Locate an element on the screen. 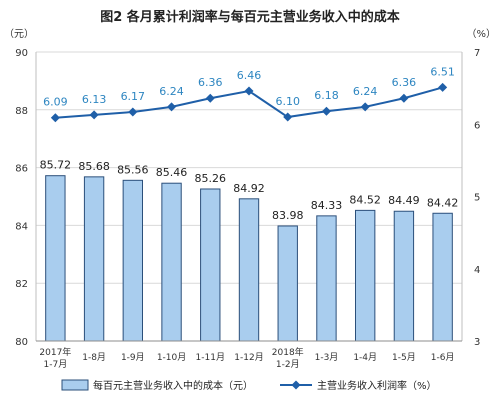 The height and width of the screenshot is (407, 500). x-tick-label: 1-9月 is located at coordinates (133, 357).